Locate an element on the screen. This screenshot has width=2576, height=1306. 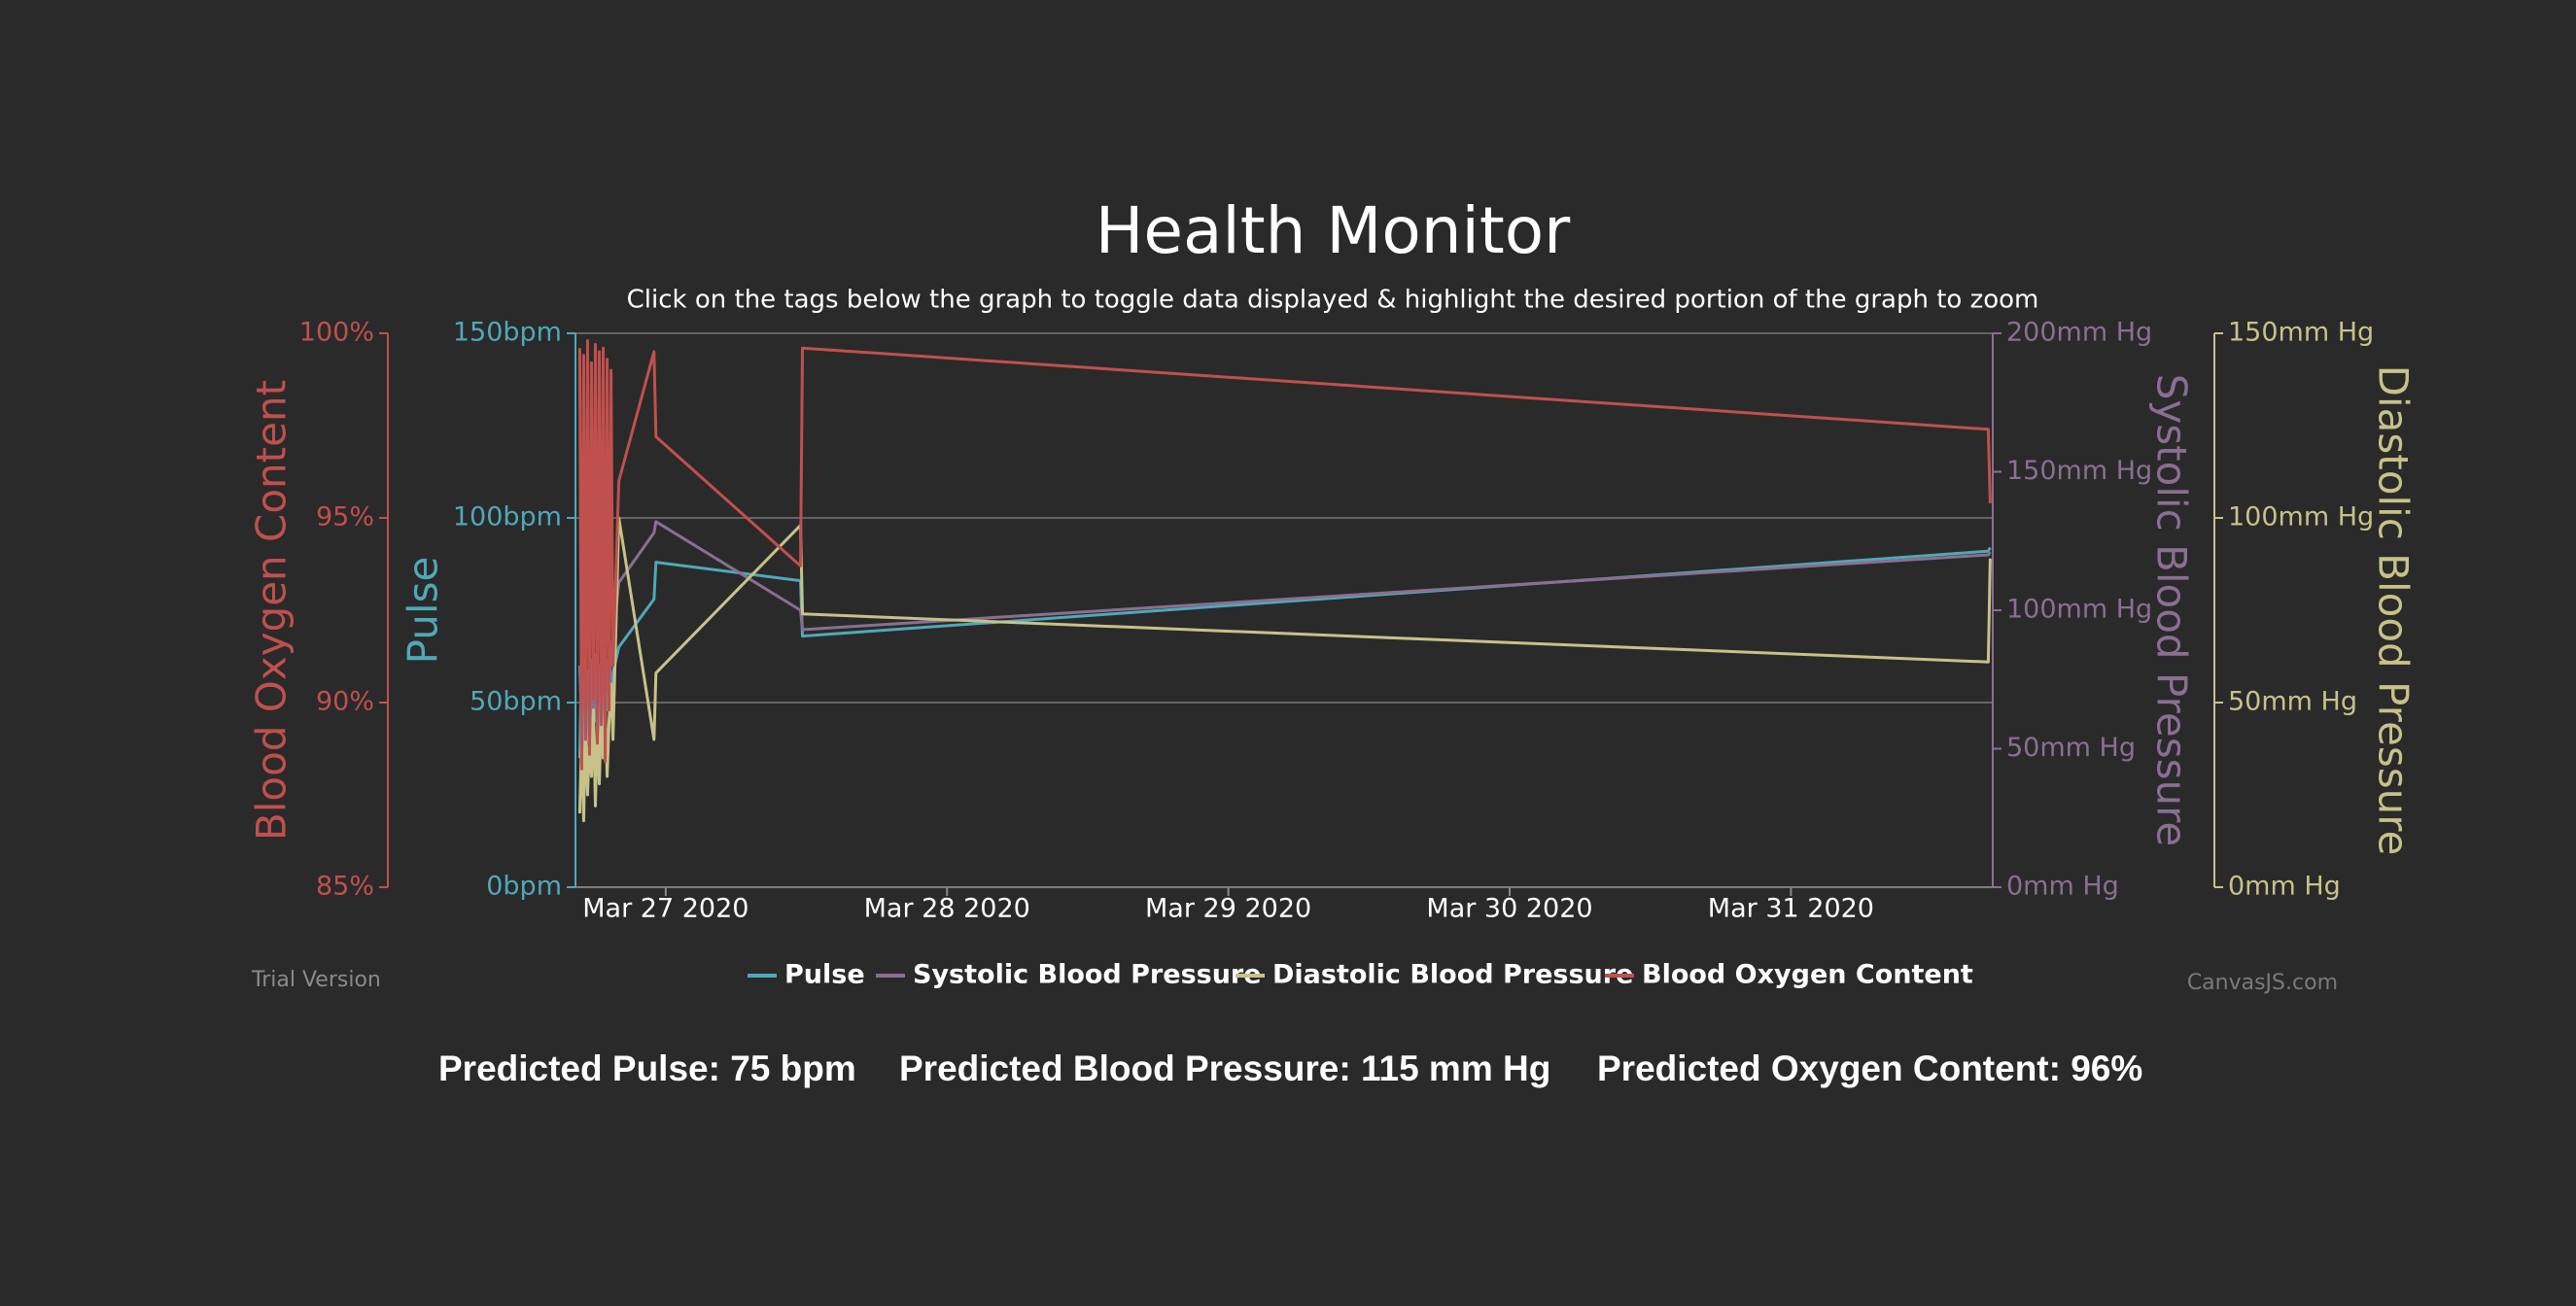
legend-label: Pulse is located at coordinates (825, 975).